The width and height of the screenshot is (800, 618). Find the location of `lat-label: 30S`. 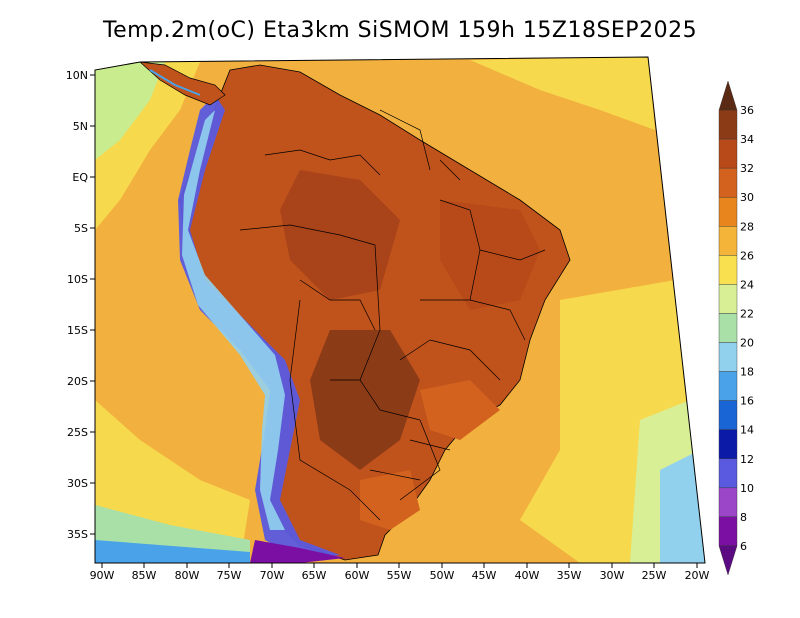

lat-label: 30S is located at coordinates (77, 483).